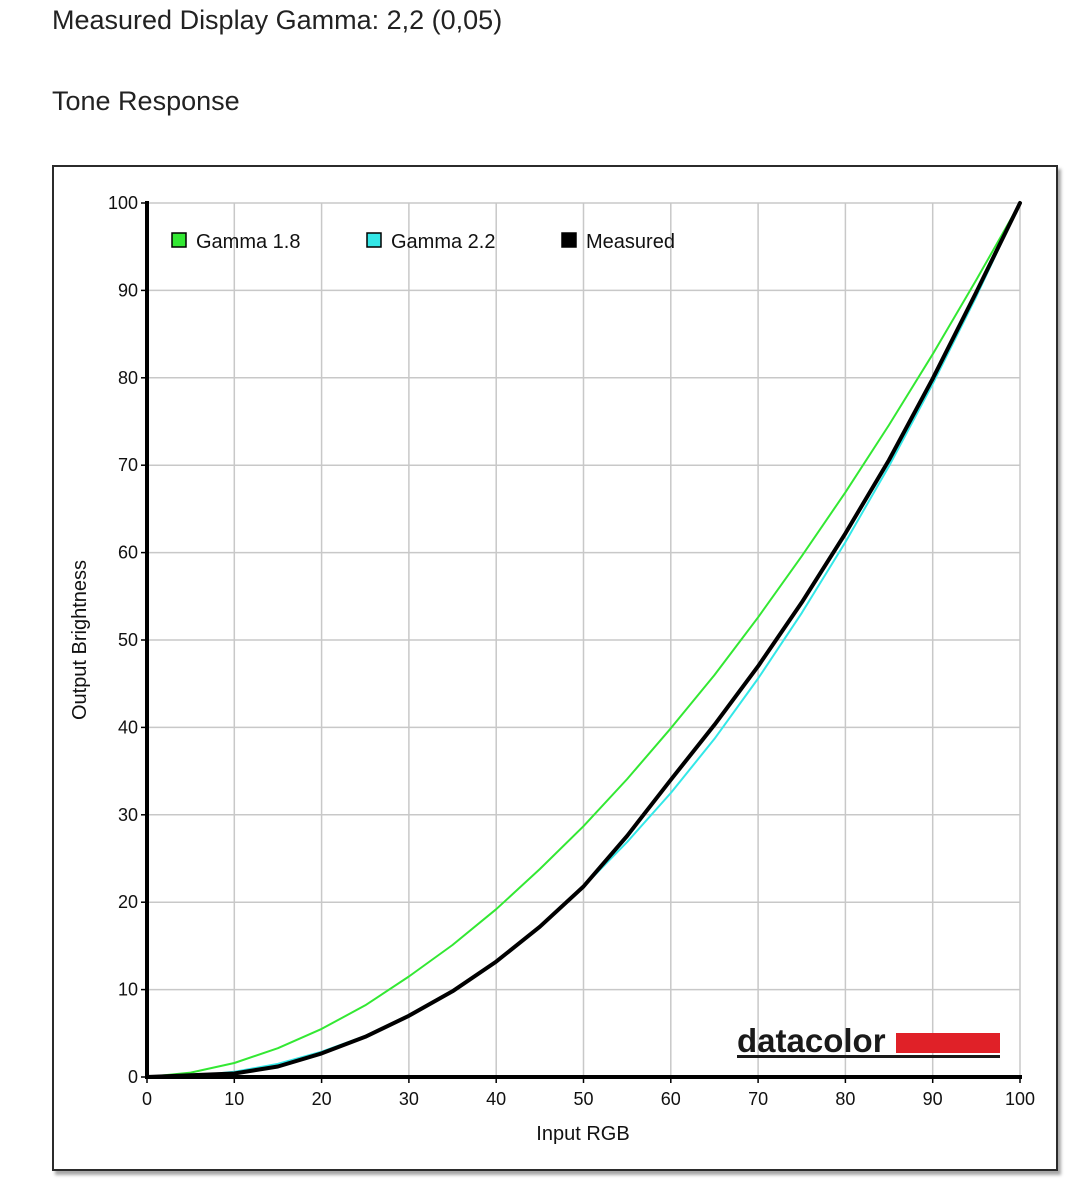 This screenshot has height=1181, width=1087. I want to click on y-tick-label: 70, so click(128, 465).